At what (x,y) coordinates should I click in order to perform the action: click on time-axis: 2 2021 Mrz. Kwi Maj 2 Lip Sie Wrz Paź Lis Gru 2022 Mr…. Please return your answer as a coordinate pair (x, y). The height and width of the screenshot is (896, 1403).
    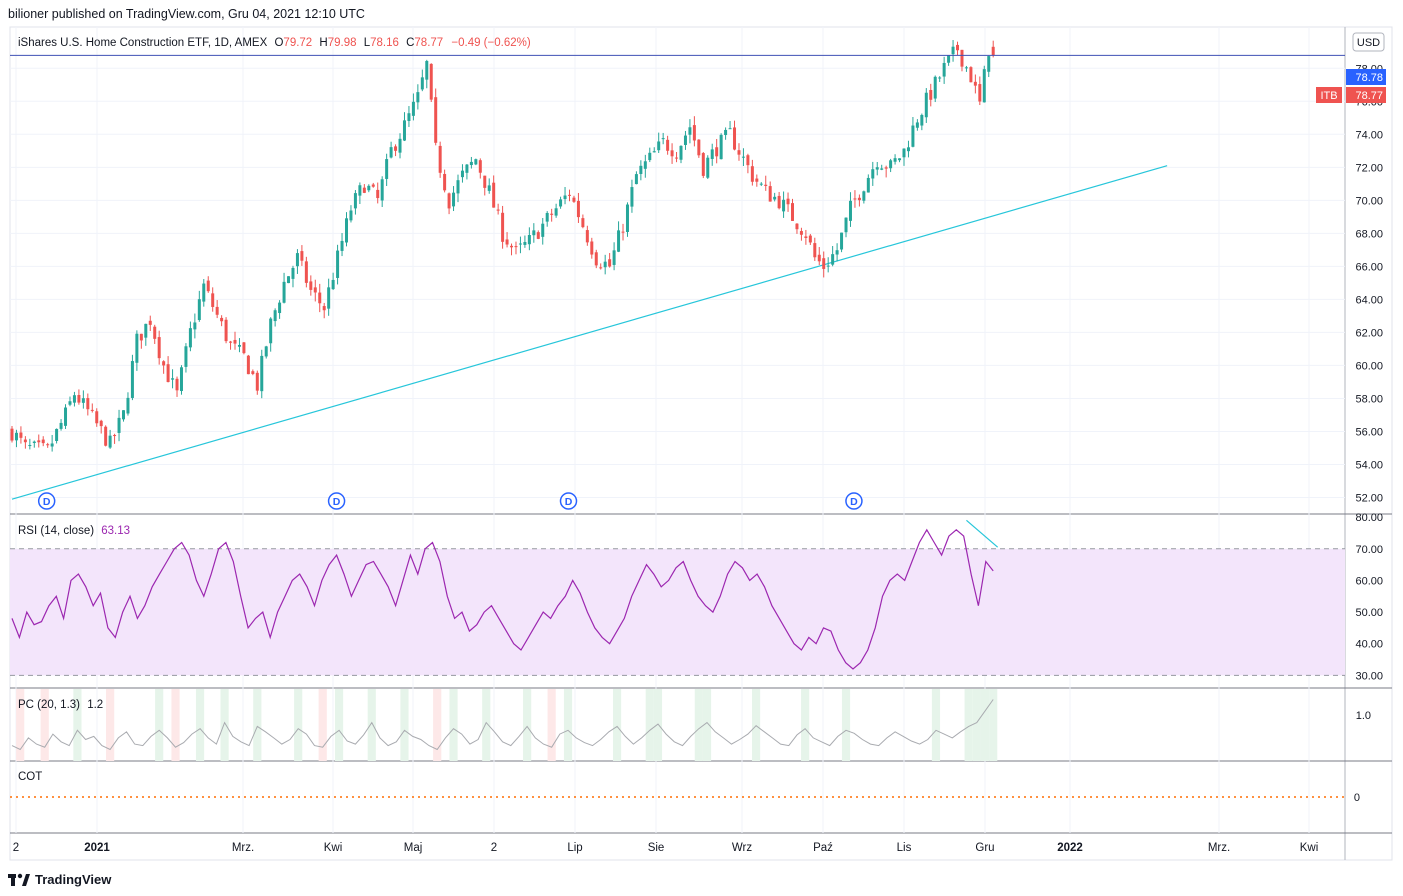
    Looking at the image, I should click on (665, 848).